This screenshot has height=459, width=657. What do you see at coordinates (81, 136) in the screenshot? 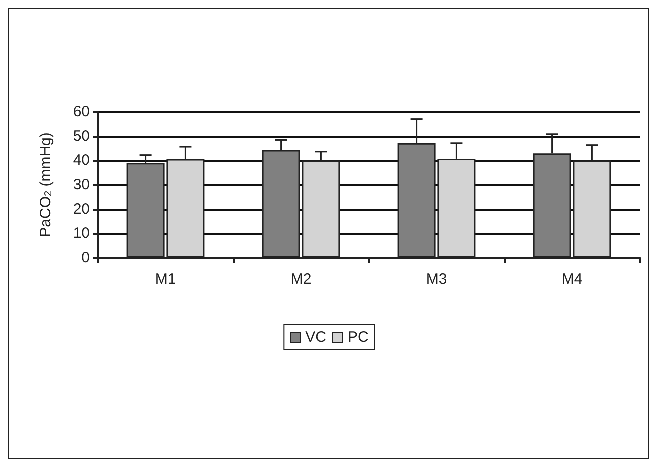
I see `y-tick-label: 50` at bounding box center [81, 136].